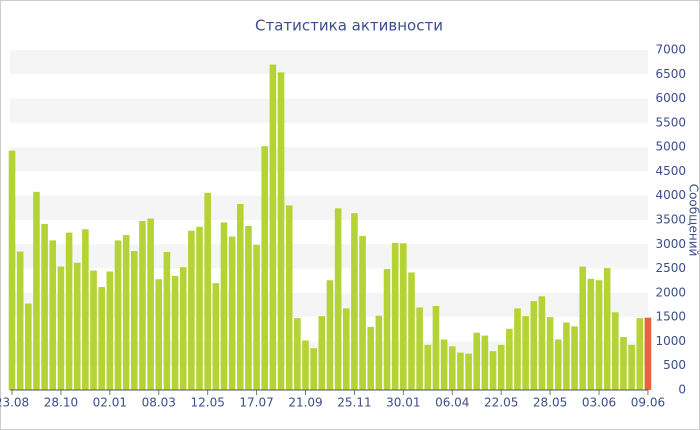  What do you see at coordinates (674, 365) in the screenshot?
I see `y-tick-label: 500` at bounding box center [674, 365].